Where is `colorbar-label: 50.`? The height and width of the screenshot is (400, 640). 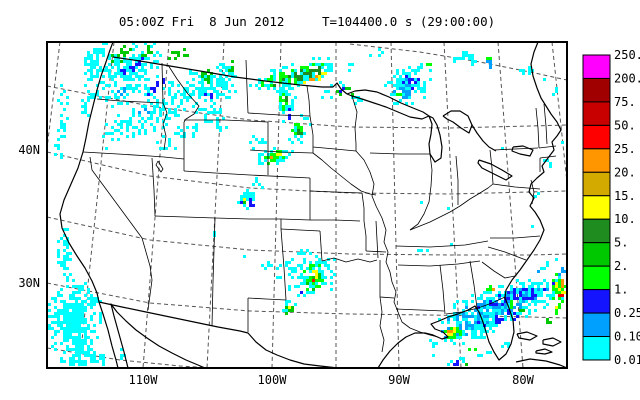
colorbar-label: 50. is located at coordinates (625, 125).